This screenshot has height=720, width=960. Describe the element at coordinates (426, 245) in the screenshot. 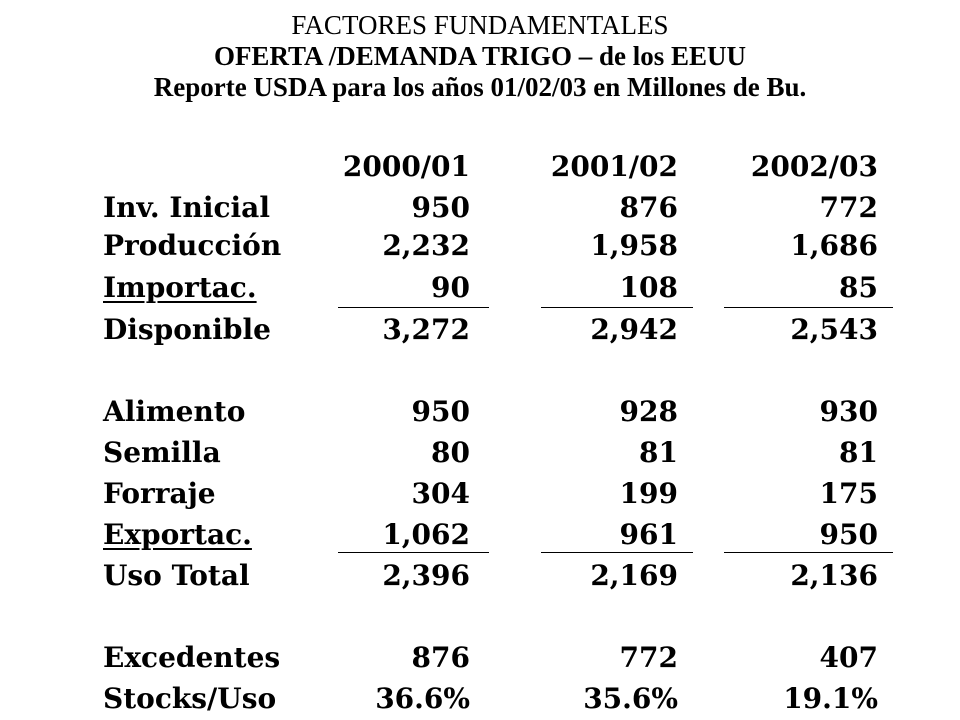

I see `table-cell: 2,232` at that location.